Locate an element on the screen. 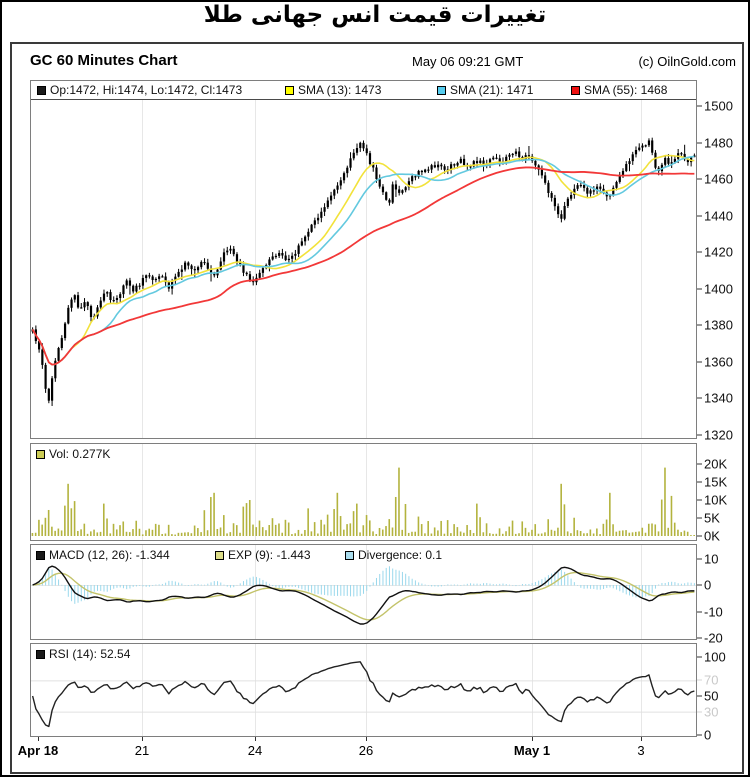  macd-axis-tick-text: 10 is located at coordinates (711, 559).